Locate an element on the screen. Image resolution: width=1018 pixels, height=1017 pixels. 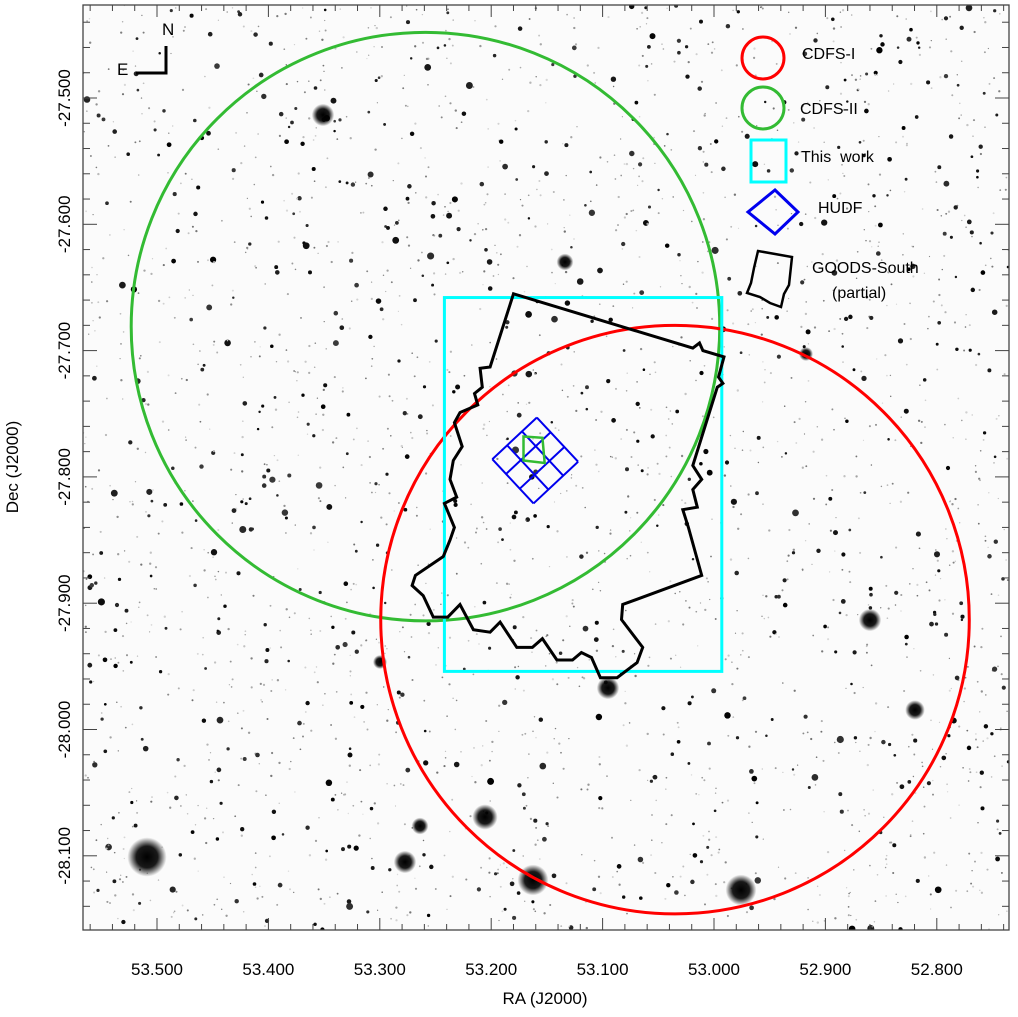
y-tick-label: -28.100 is located at coordinates (64, 856).